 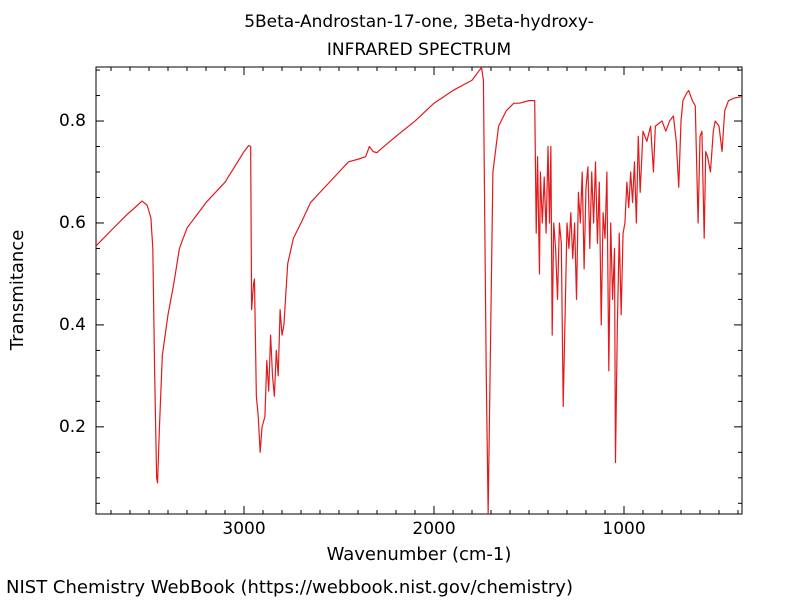 What do you see at coordinates (419, 554) in the screenshot?
I see `x-axis-label: Wavenumber (cm-1)` at bounding box center [419, 554].